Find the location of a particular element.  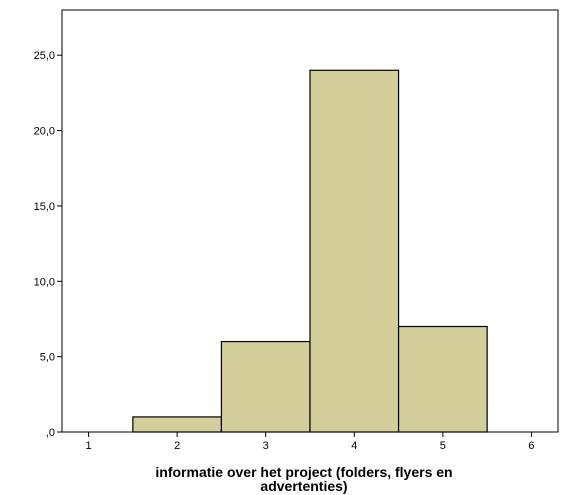

y-tick-label: ,0 is located at coordinates (50, 433).